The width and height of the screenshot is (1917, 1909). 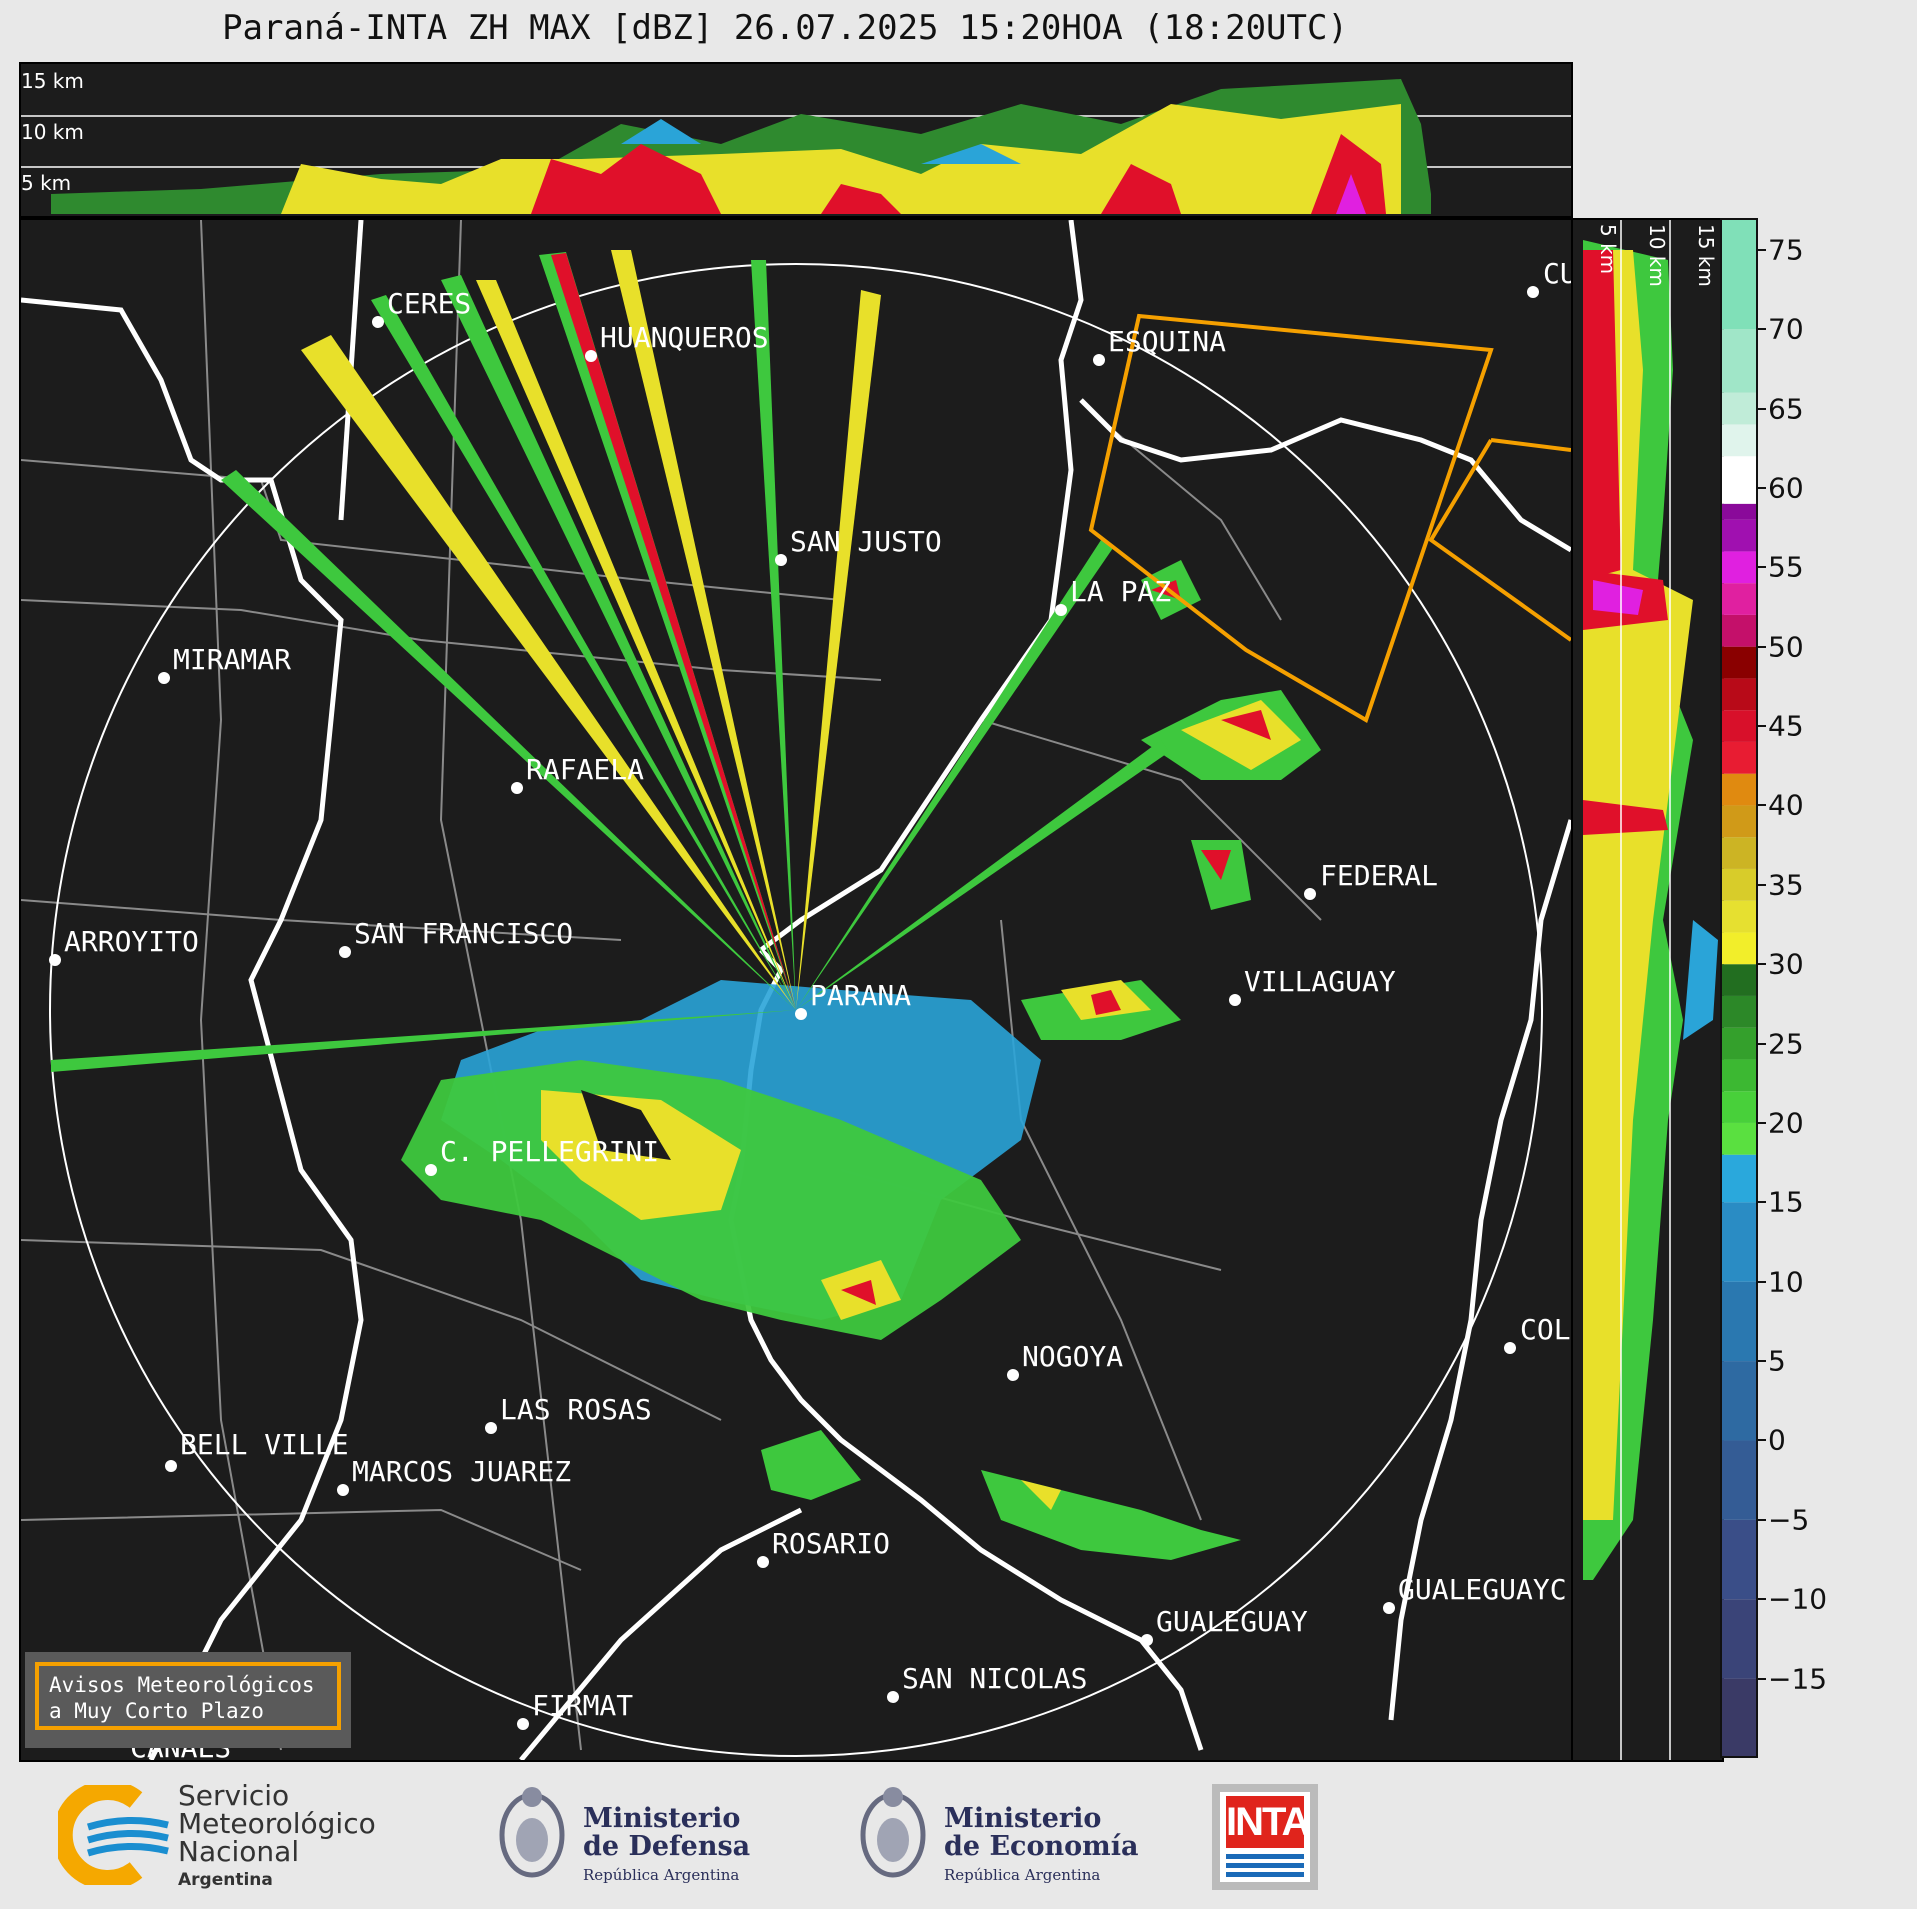 I want to click on city-marker: ROSARIO, so click(x=823, y=1547).